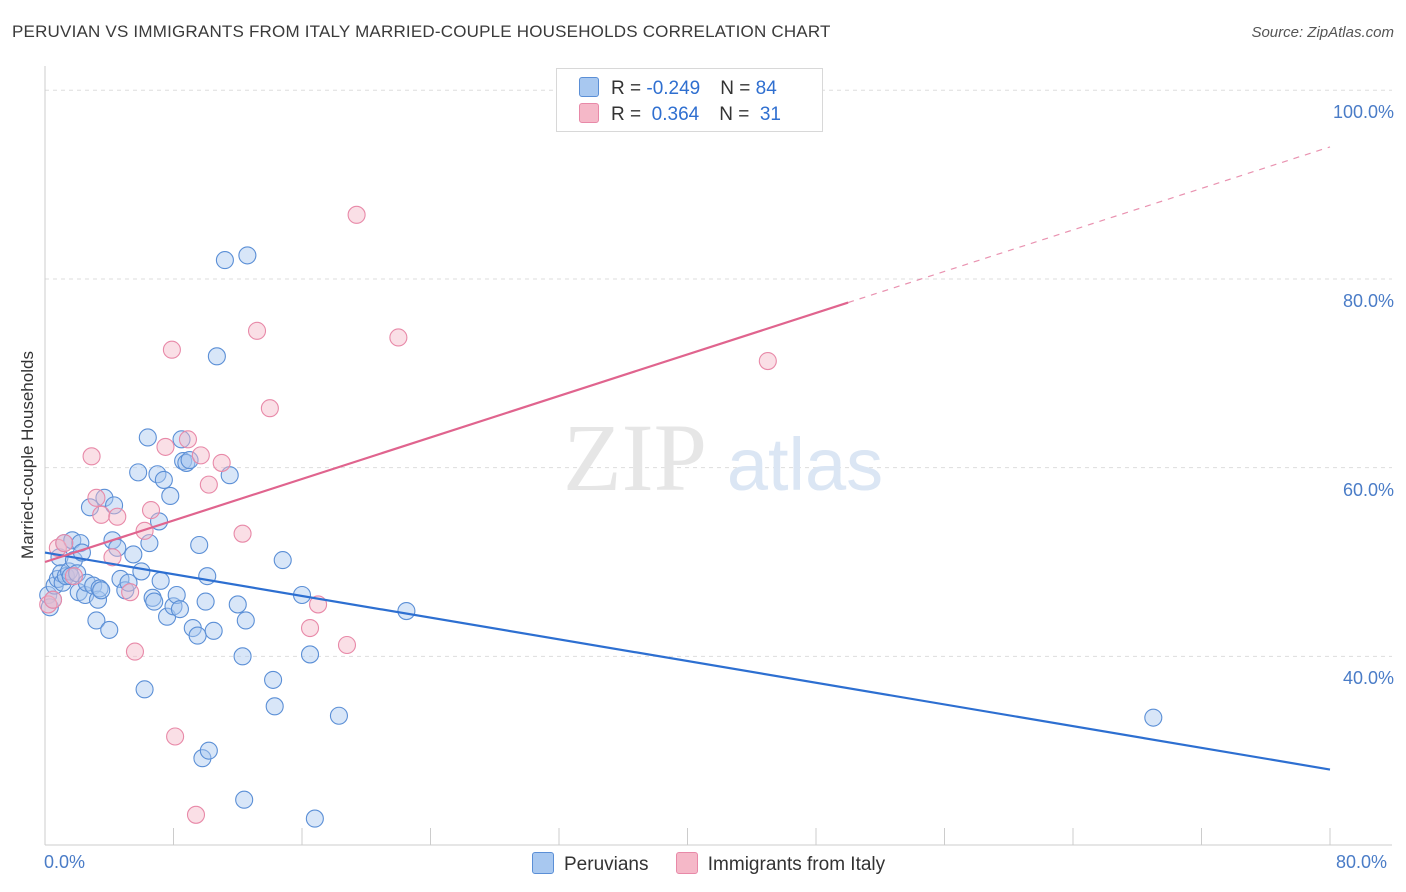  What do you see at coordinates (543, 863) in the screenshot?
I see `peruvians-swatch` at bounding box center [543, 863].